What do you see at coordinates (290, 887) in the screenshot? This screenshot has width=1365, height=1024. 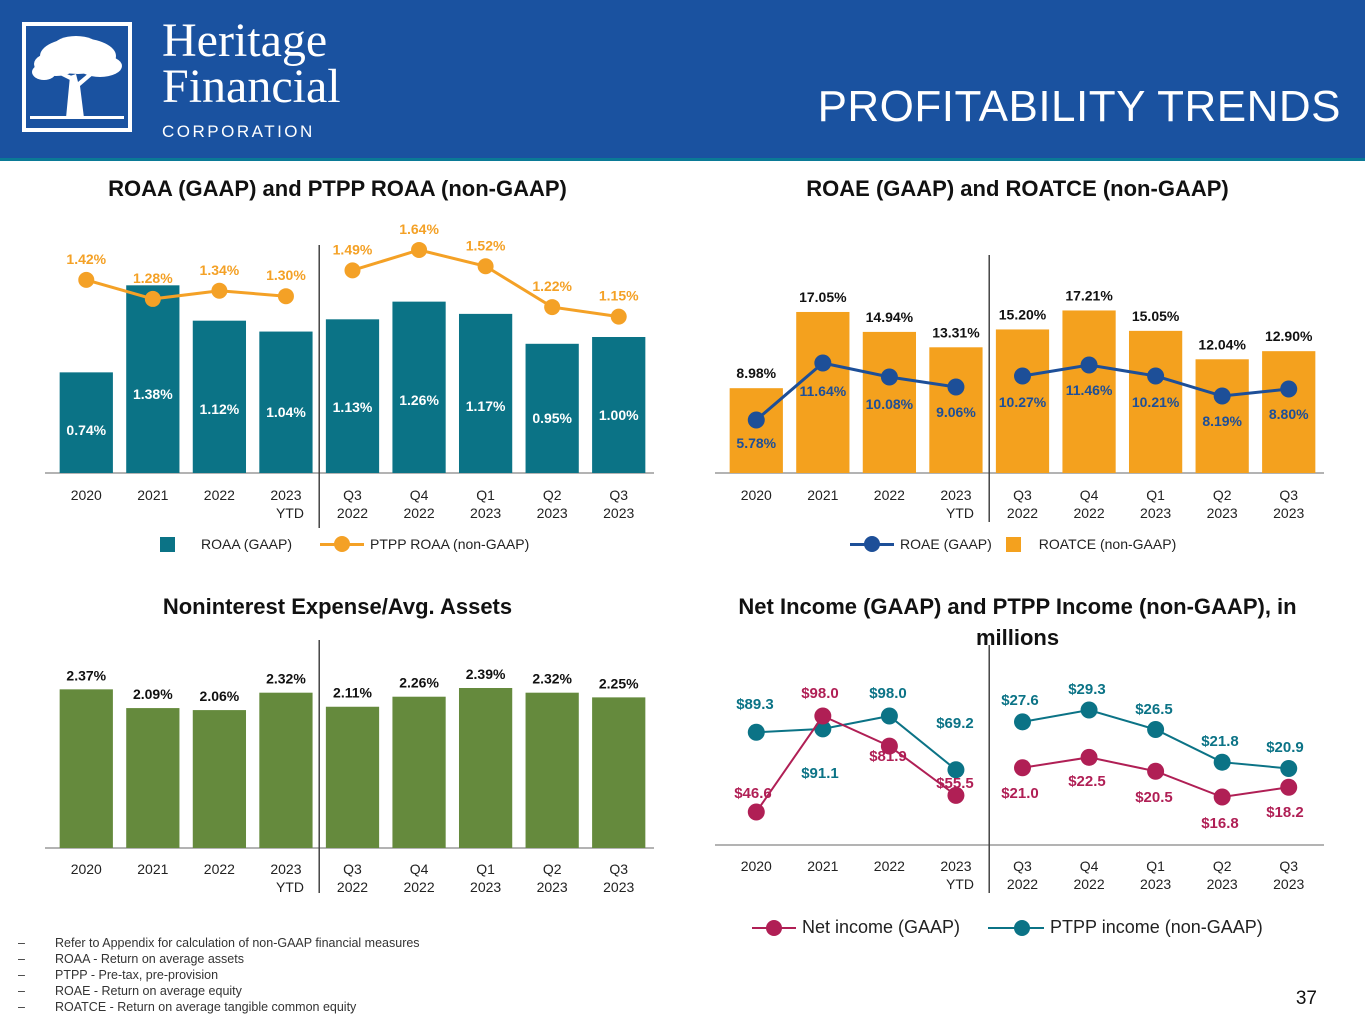 I see `nie-x-tick-label: YTD` at bounding box center [290, 887].